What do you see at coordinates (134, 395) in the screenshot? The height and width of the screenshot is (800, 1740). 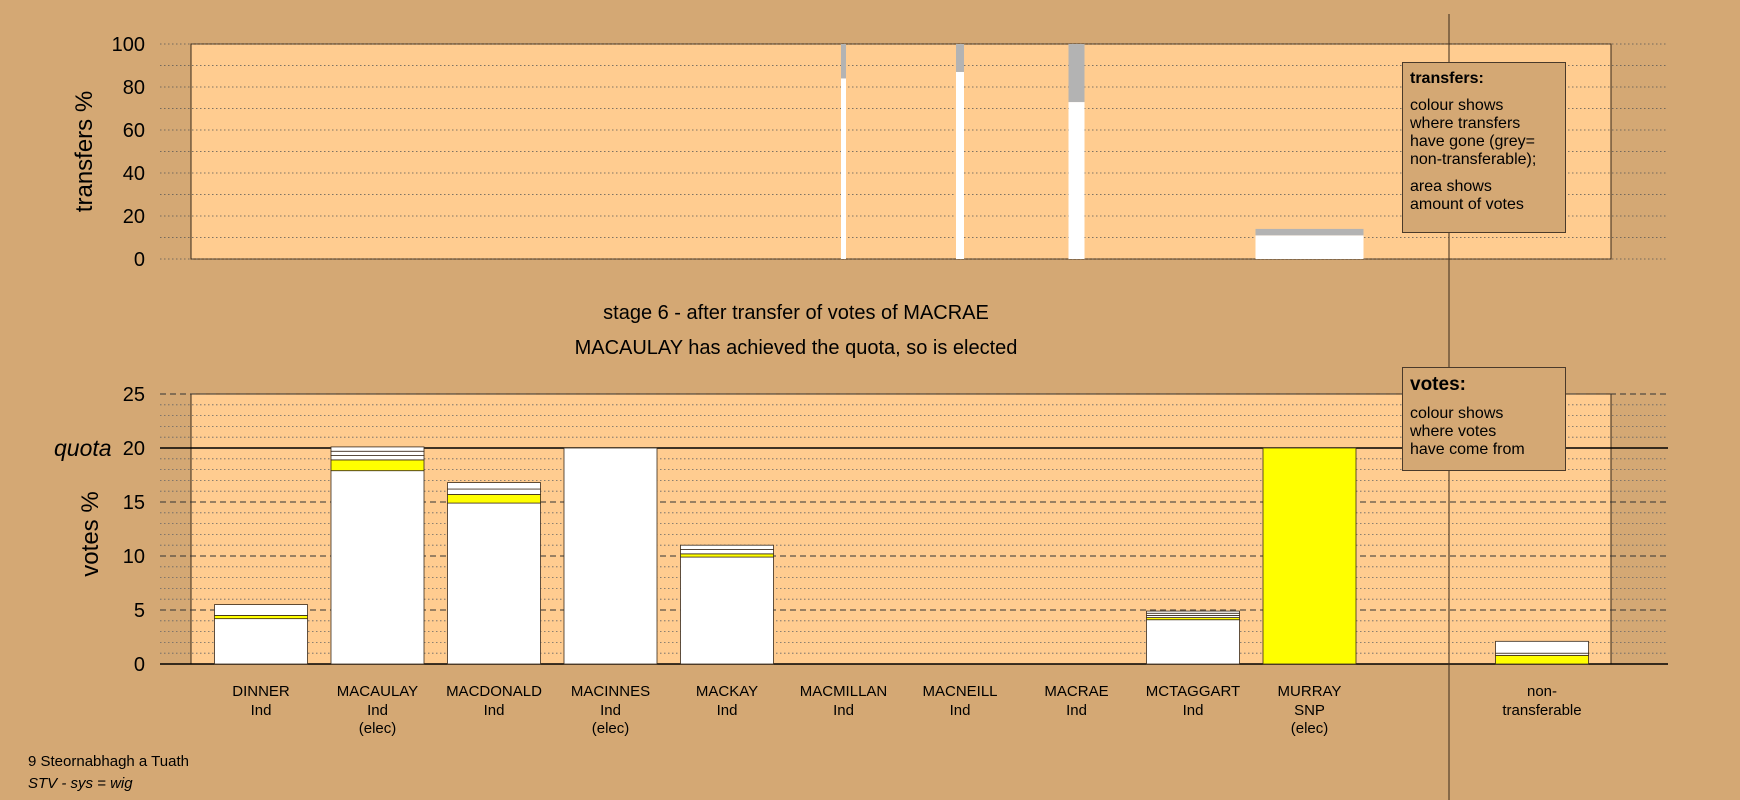 I see `votes-y-tick-label: 25` at bounding box center [134, 395].